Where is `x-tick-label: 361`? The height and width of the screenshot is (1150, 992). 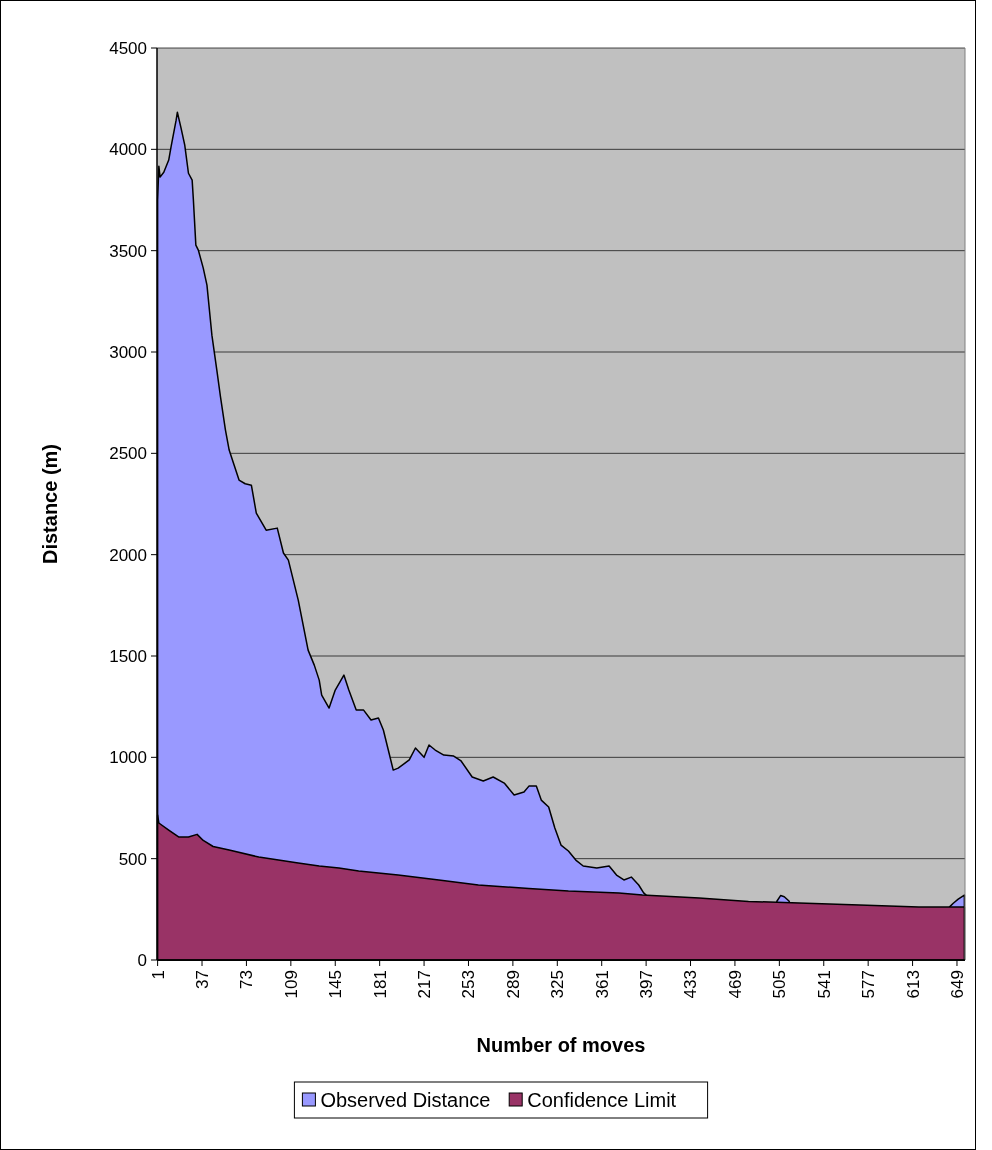
x-tick-label: 361 is located at coordinates (602, 984).